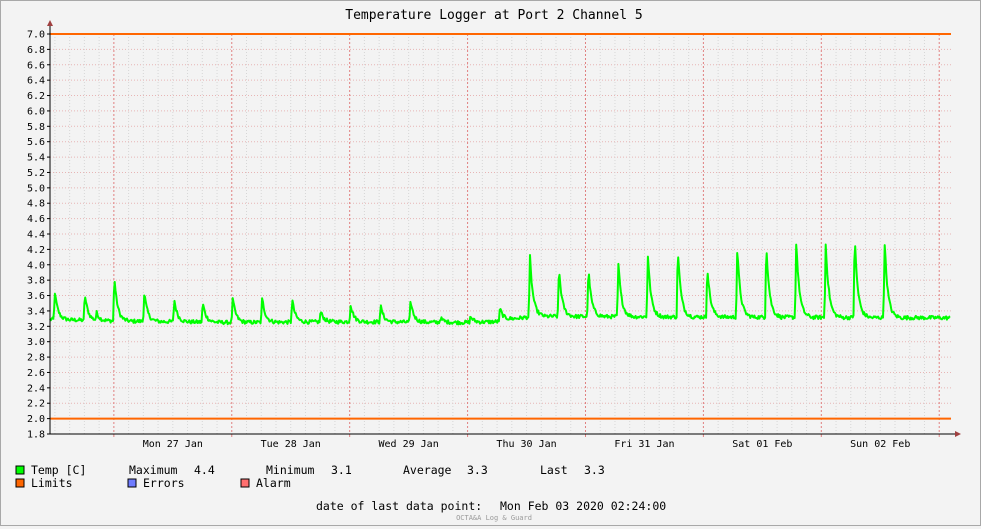  What do you see at coordinates (36, 173) in the screenshot?
I see `y-tick-label: 5.2` at bounding box center [36, 173].